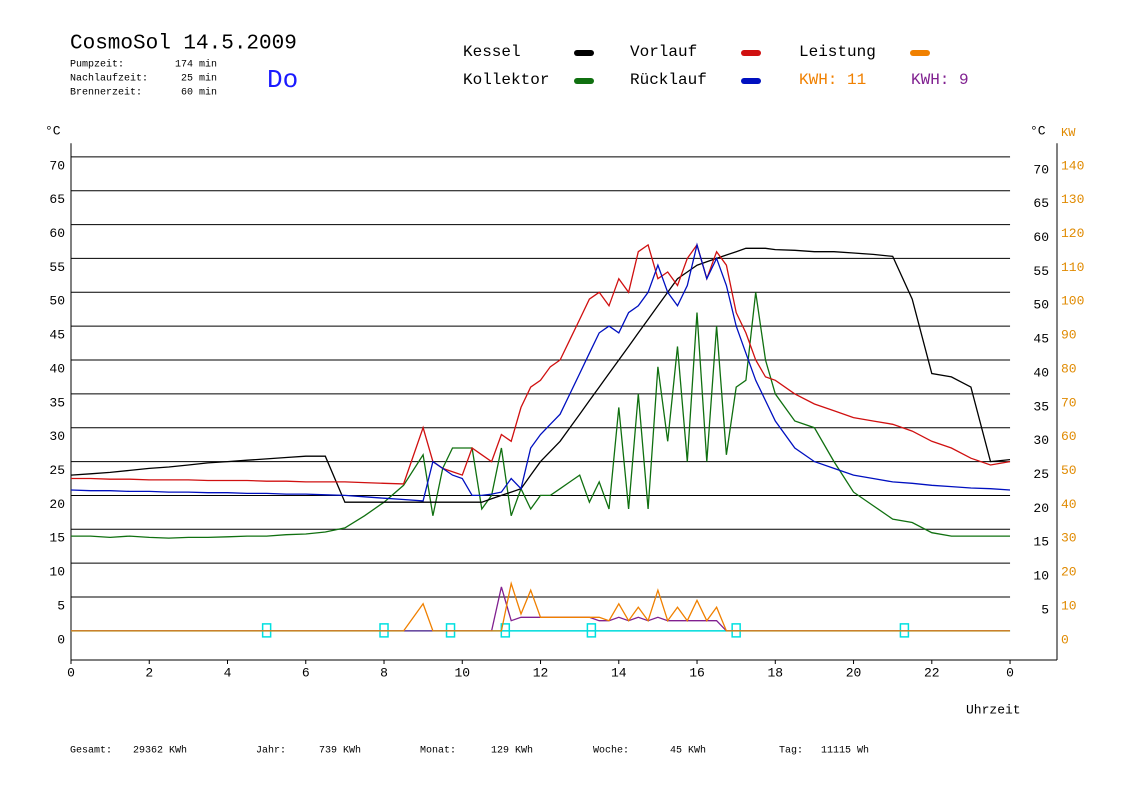  I want to click on y-right-label: °C, so click(1038, 130).